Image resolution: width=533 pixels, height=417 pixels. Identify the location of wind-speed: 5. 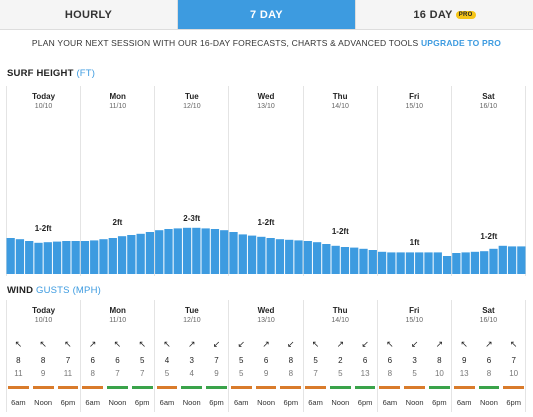
(241, 360).